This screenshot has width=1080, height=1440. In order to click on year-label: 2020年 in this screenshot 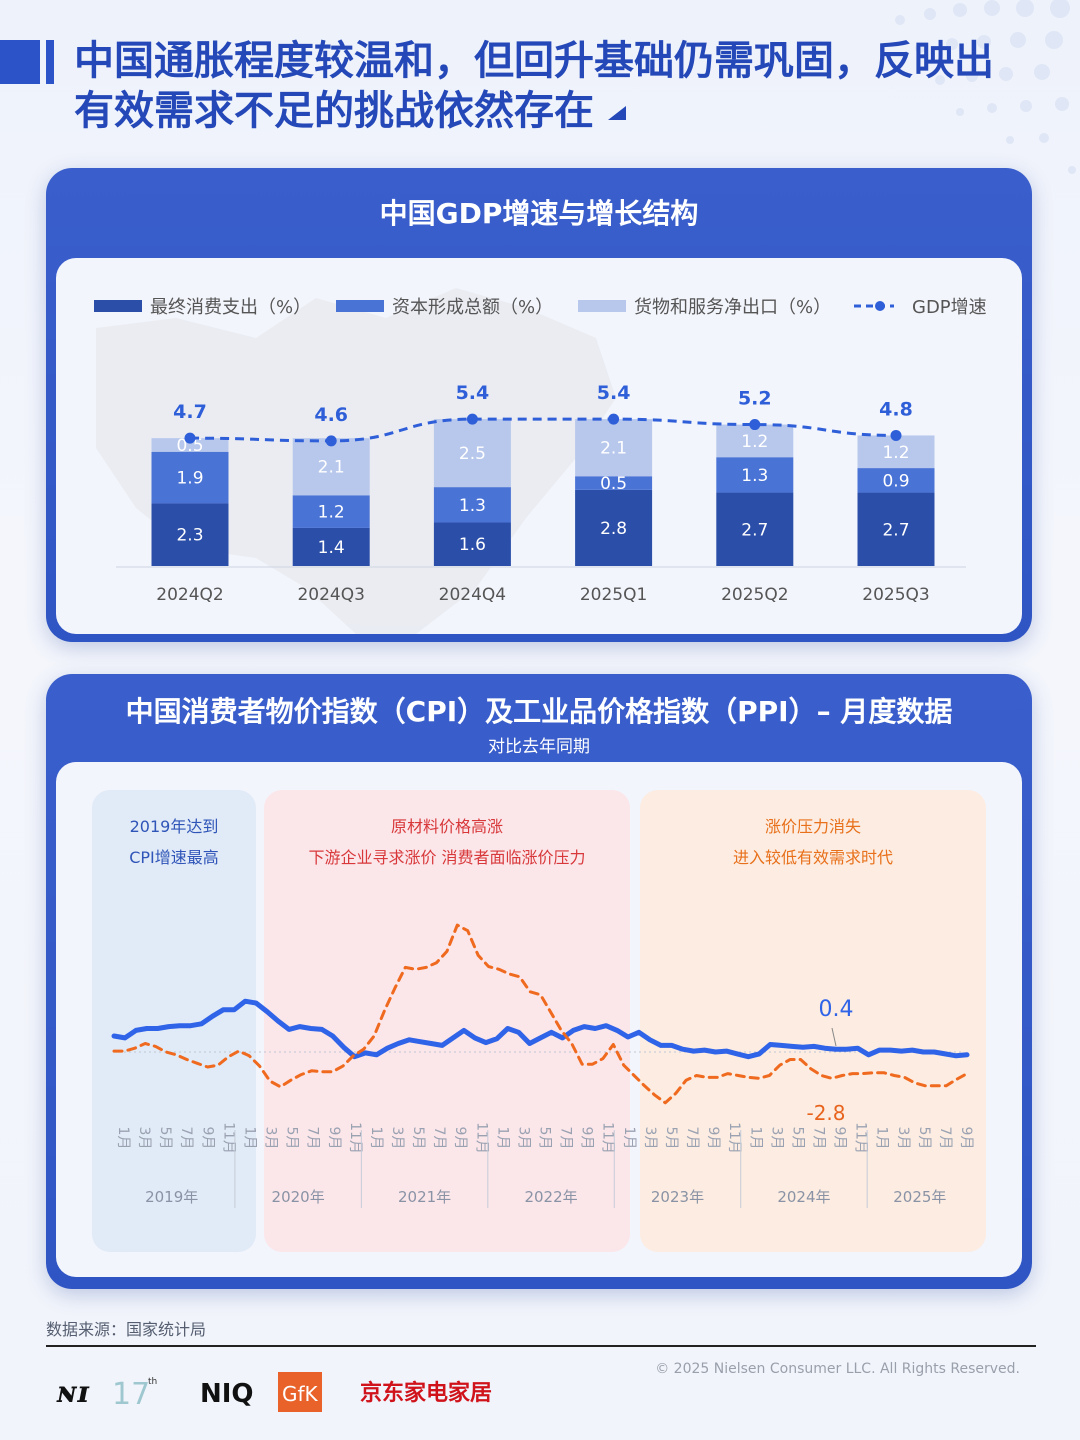, I will do `click(298, 1197)`.